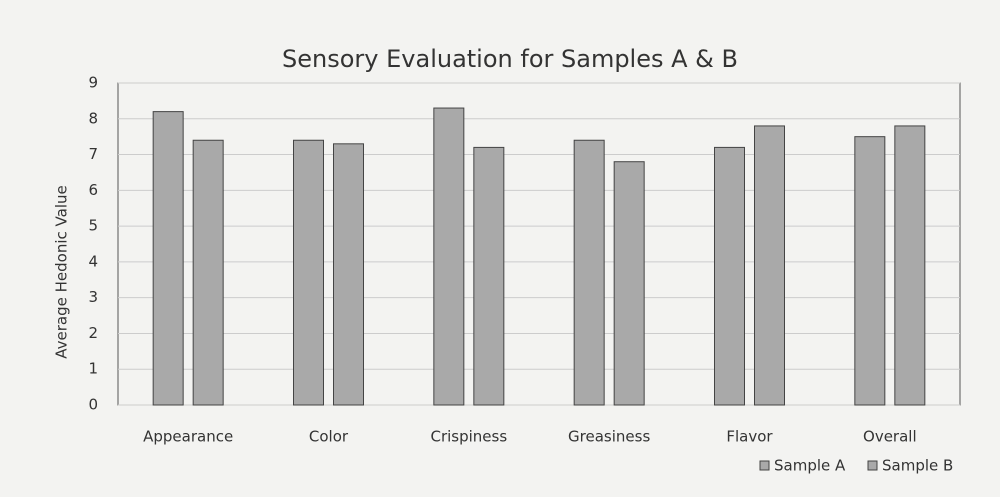 Image resolution: width=1000 pixels, height=497 pixels. I want to click on y-tick-label: 5, so click(93, 226).